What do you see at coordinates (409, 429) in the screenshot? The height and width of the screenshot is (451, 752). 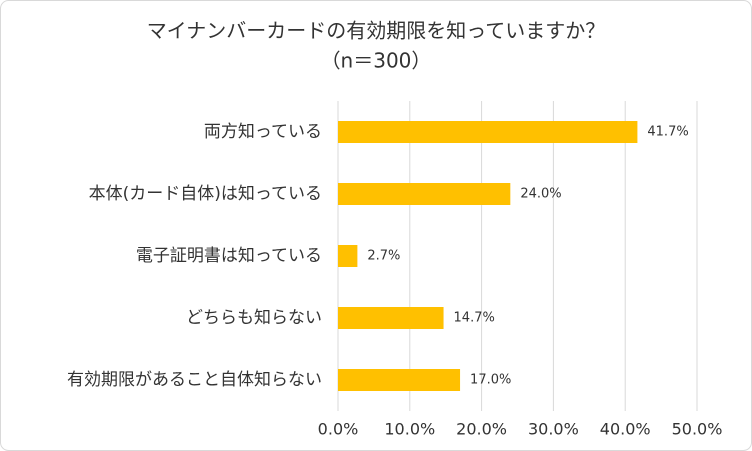 I see `x-tick-label: 10.0%` at bounding box center [409, 429].